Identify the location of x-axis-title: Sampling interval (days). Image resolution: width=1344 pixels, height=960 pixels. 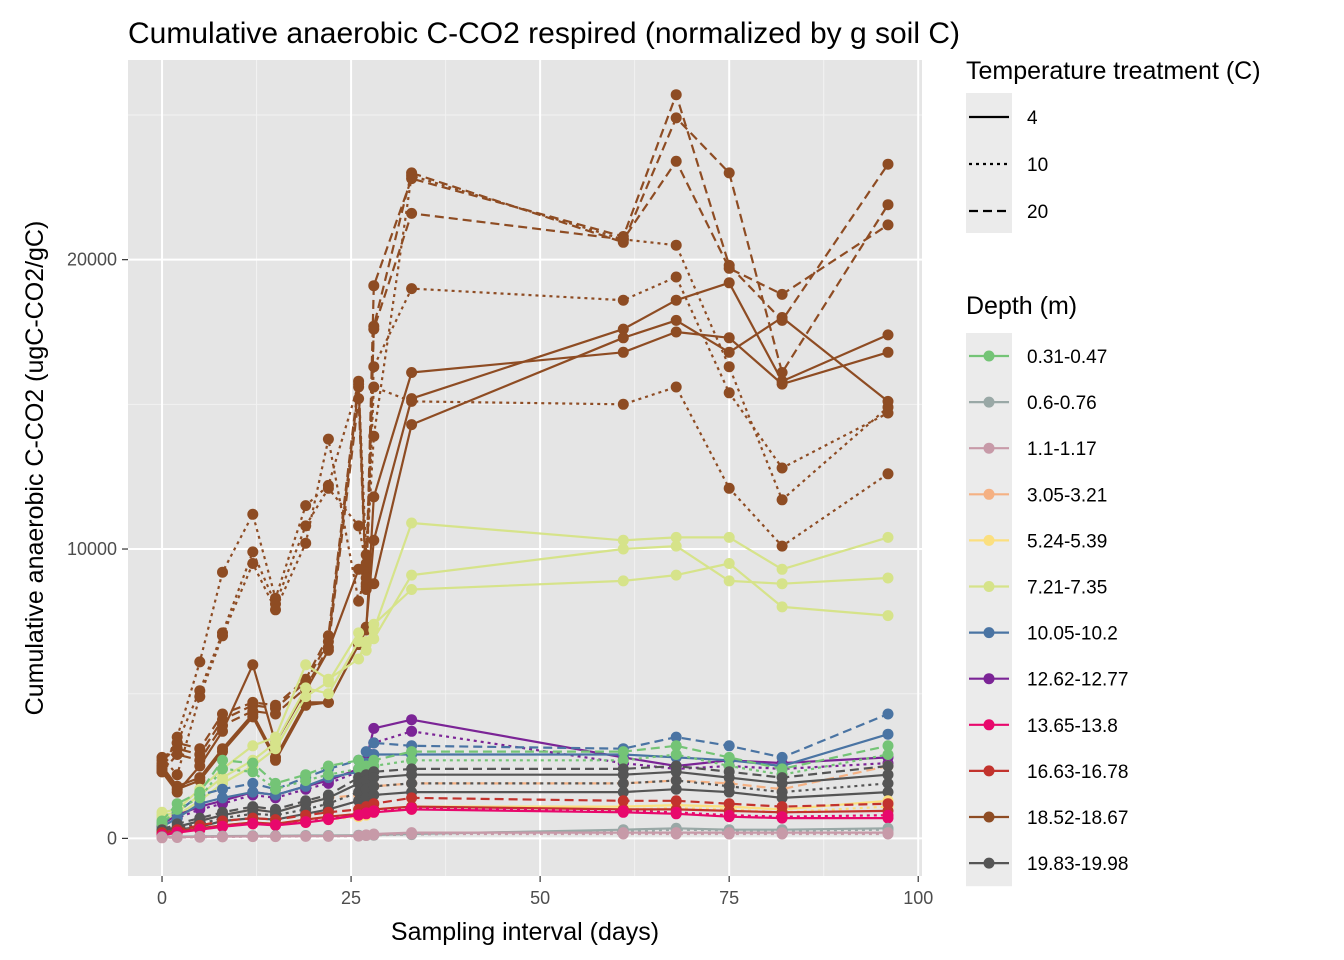
(525, 932).